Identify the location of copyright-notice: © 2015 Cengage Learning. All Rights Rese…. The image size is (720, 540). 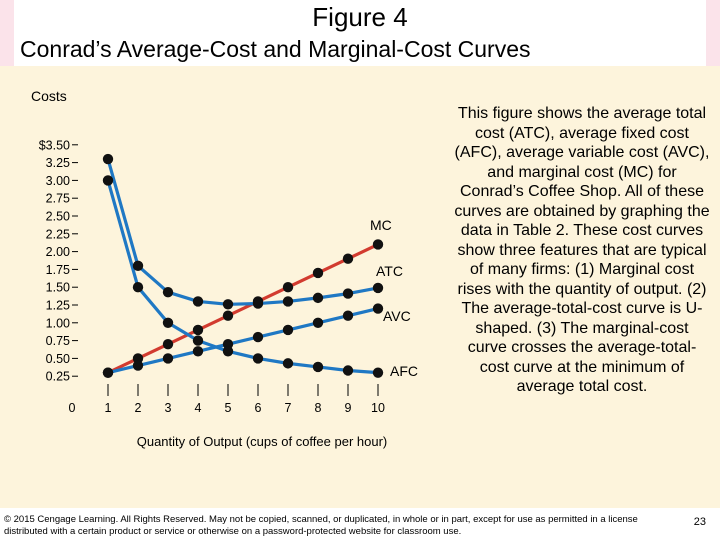
(321, 525).